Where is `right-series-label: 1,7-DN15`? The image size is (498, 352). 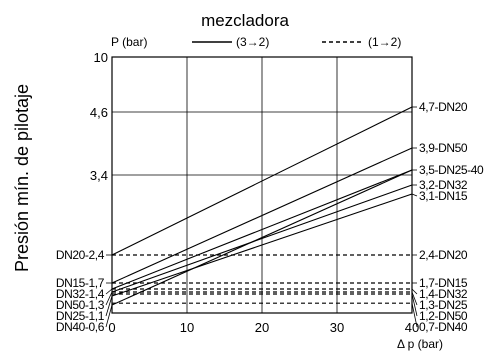 right-series-label: 1,7-DN15 is located at coordinates (443, 283).